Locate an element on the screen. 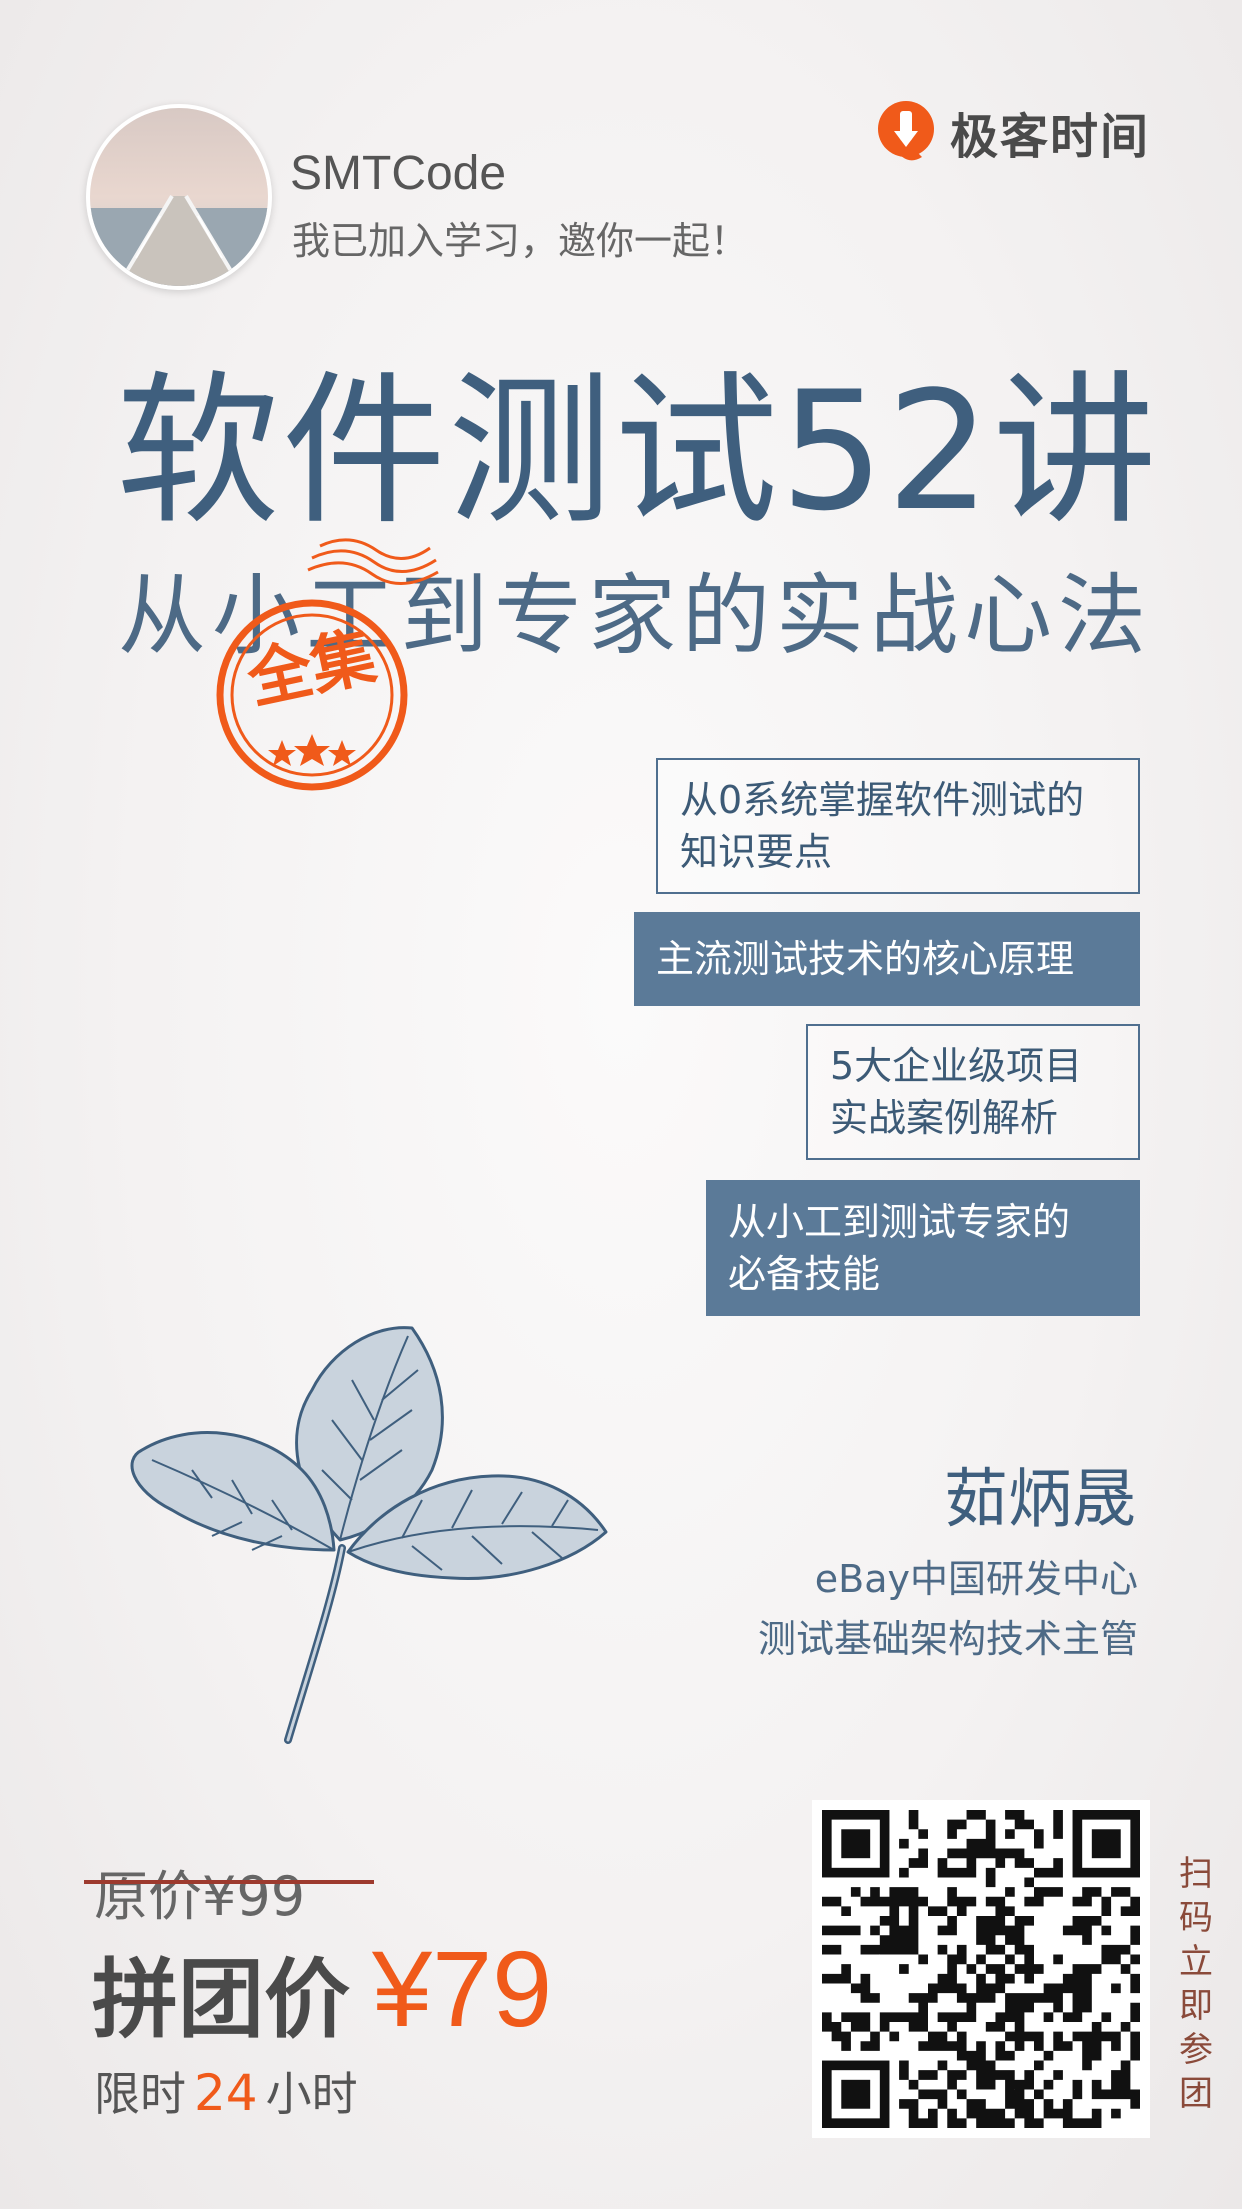 This screenshot has height=2209, width=1242. feature-line: 5大企业级项目 is located at coordinates (956, 1066).